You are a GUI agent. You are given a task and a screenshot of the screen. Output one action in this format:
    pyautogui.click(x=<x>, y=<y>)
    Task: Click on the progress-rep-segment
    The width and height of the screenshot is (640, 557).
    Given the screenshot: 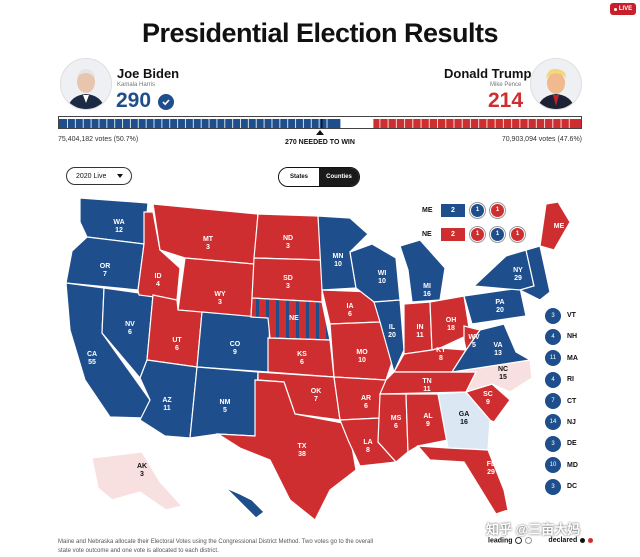 What is the action you would take?
    pyautogui.click(x=477, y=123)
    